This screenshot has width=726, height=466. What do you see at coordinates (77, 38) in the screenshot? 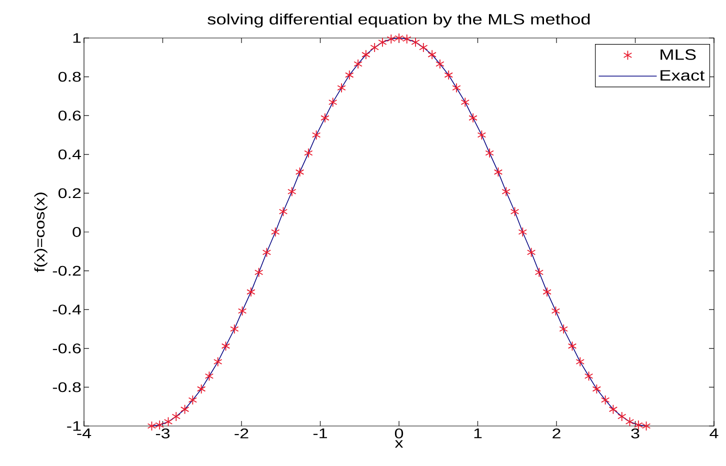
I see `y-tick-label: 1` at bounding box center [77, 38].